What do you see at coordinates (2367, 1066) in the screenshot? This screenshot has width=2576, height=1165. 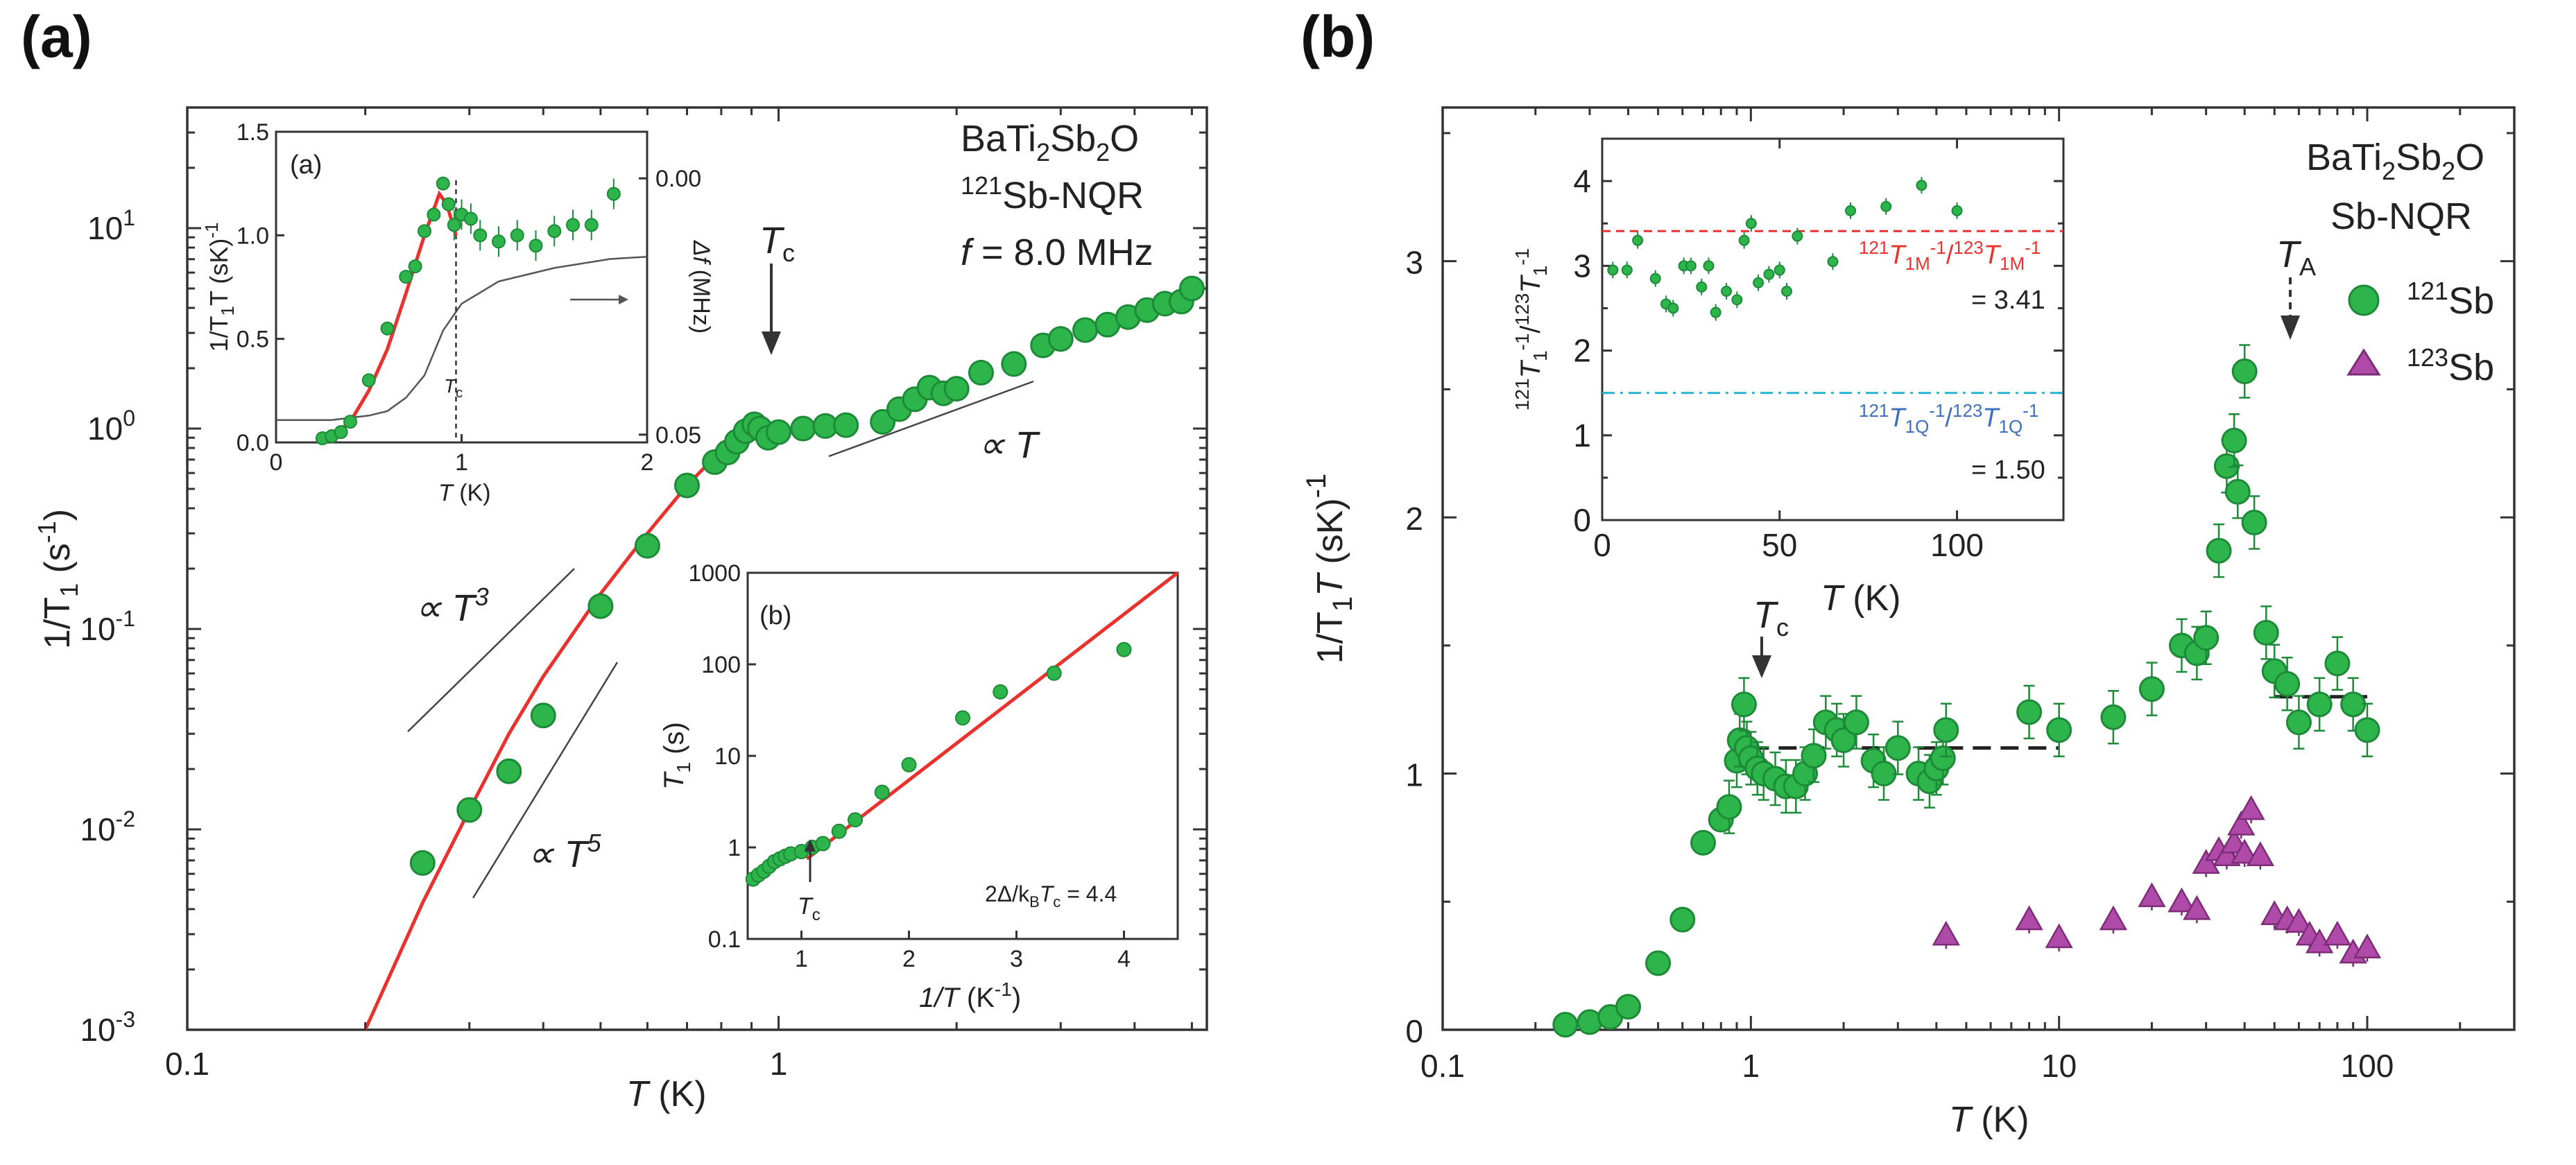 I see `x-tick-label-b: 100` at bounding box center [2367, 1066].